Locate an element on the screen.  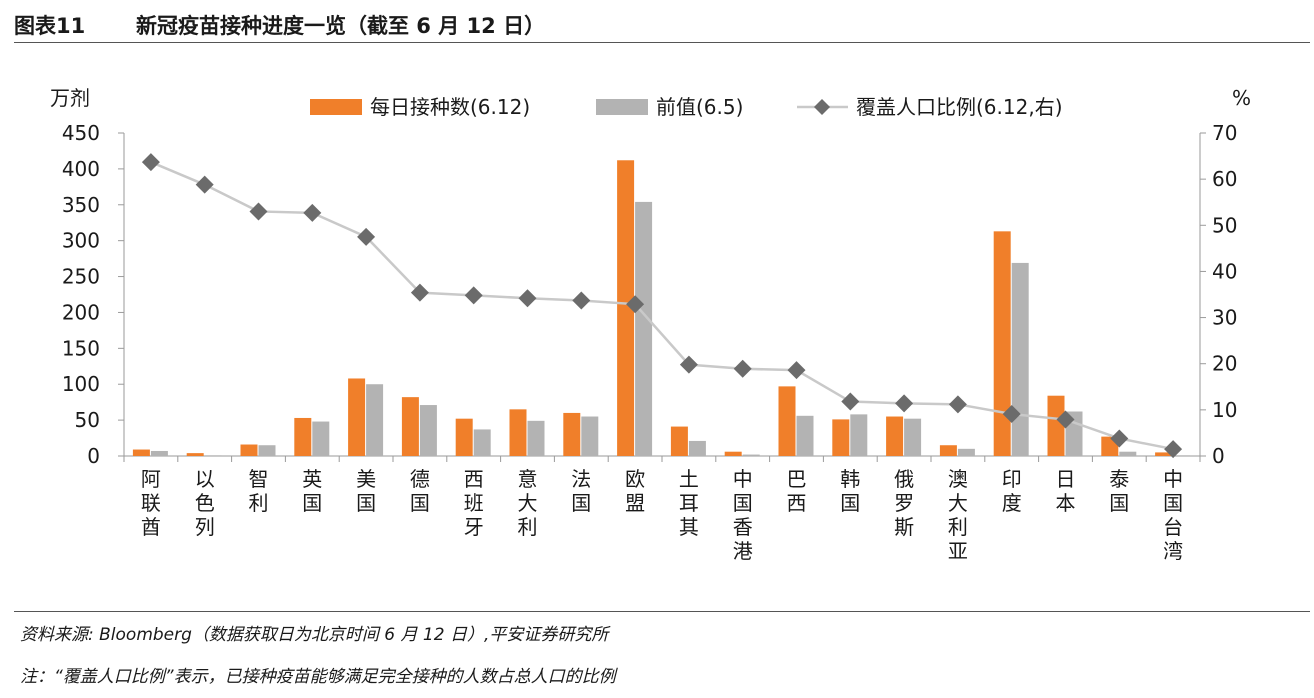
category-label: 土耳其 is located at coordinates (689, 503).